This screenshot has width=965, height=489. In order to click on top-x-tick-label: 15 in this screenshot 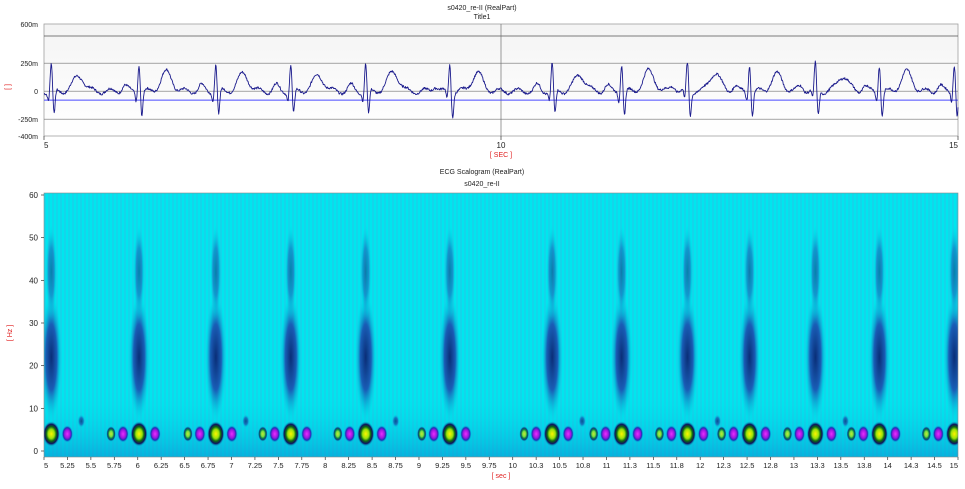, I will do `click(953, 145)`.